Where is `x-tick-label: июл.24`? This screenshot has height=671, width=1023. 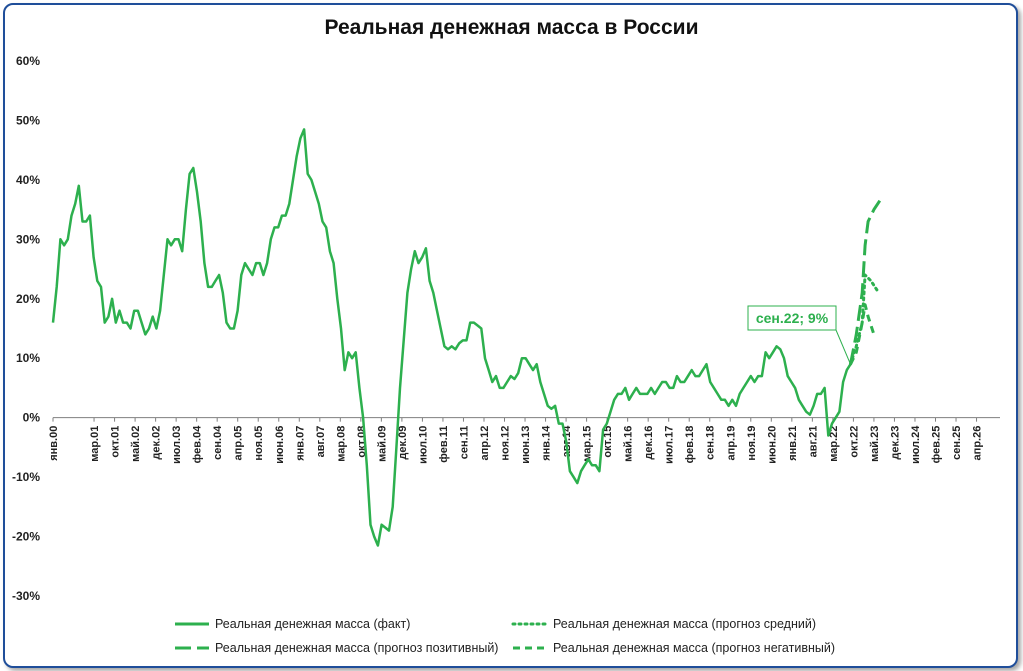 x-tick-label: июл.24 is located at coordinates (916, 444).